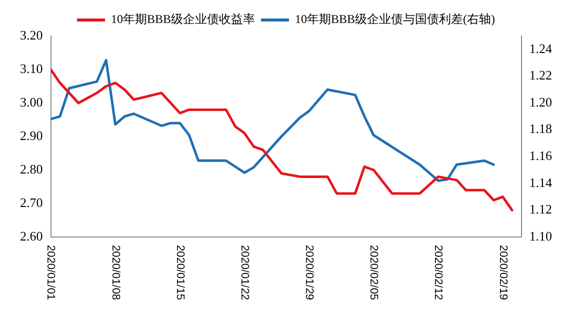 This screenshot has height=314, width=572. I want to click on x-tick-label: 2020/01/08, so click(115, 272).